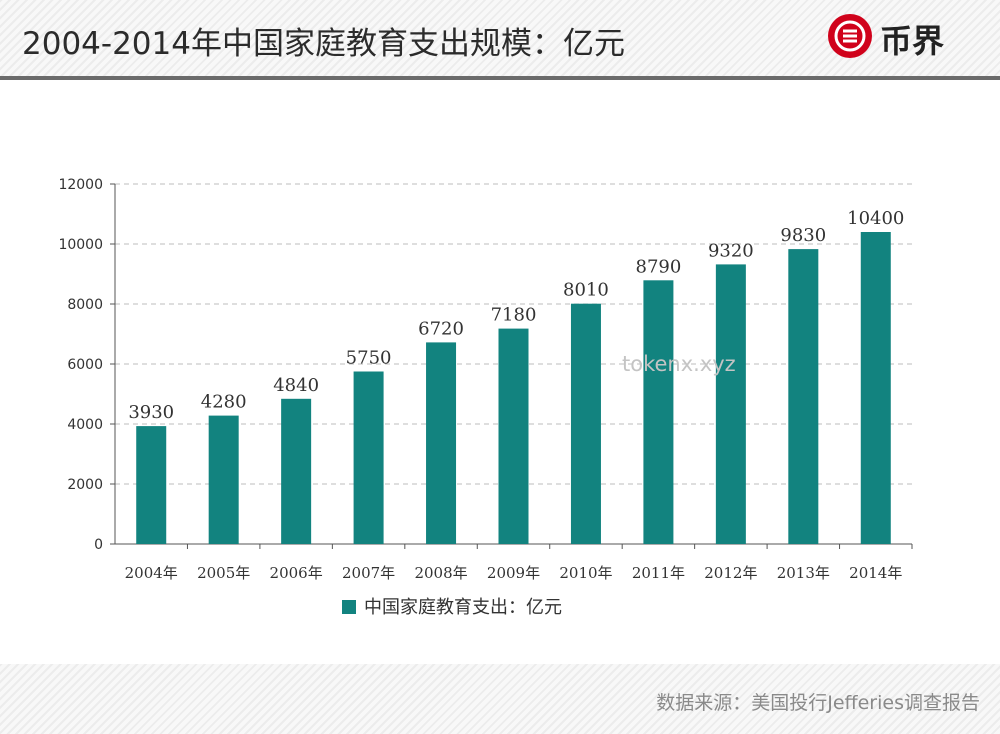 The image size is (1000, 734). I want to click on x-tick-label: 2006年, so click(296, 573).